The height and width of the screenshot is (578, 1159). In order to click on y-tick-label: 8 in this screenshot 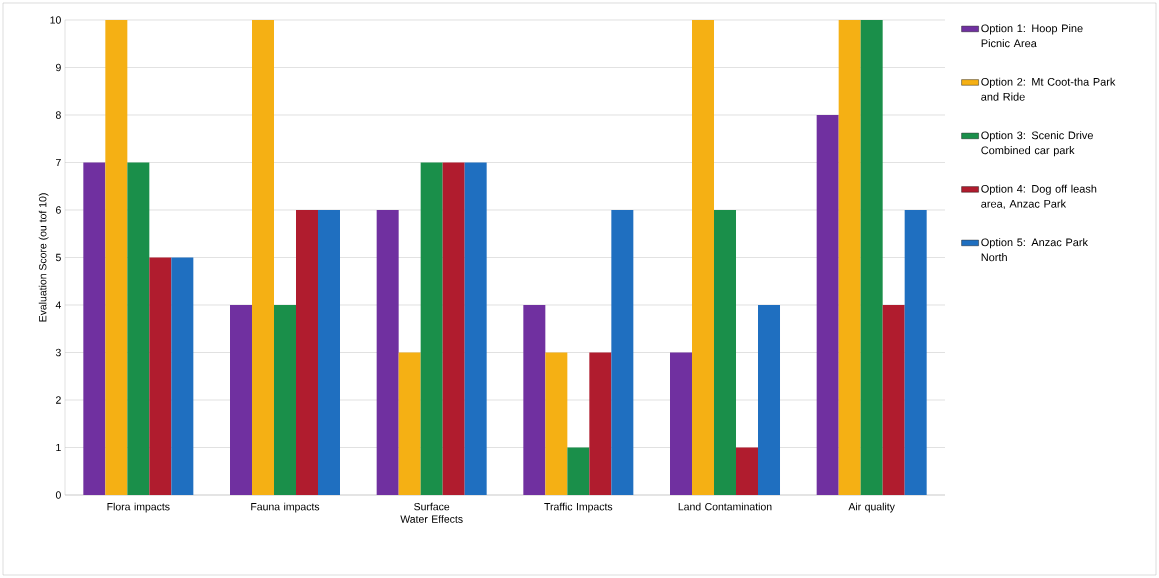, I will do `click(58, 115)`.